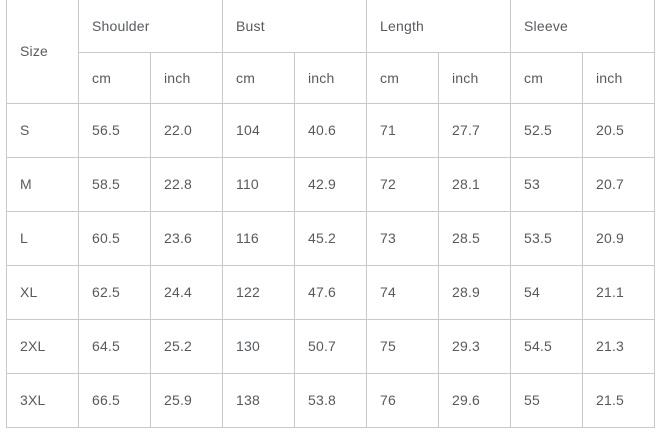 This screenshot has height=434, width=669. What do you see at coordinates (186, 77) in the screenshot?
I see `unit-header-shoulder-inch: inch` at bounding box center [186, 77].